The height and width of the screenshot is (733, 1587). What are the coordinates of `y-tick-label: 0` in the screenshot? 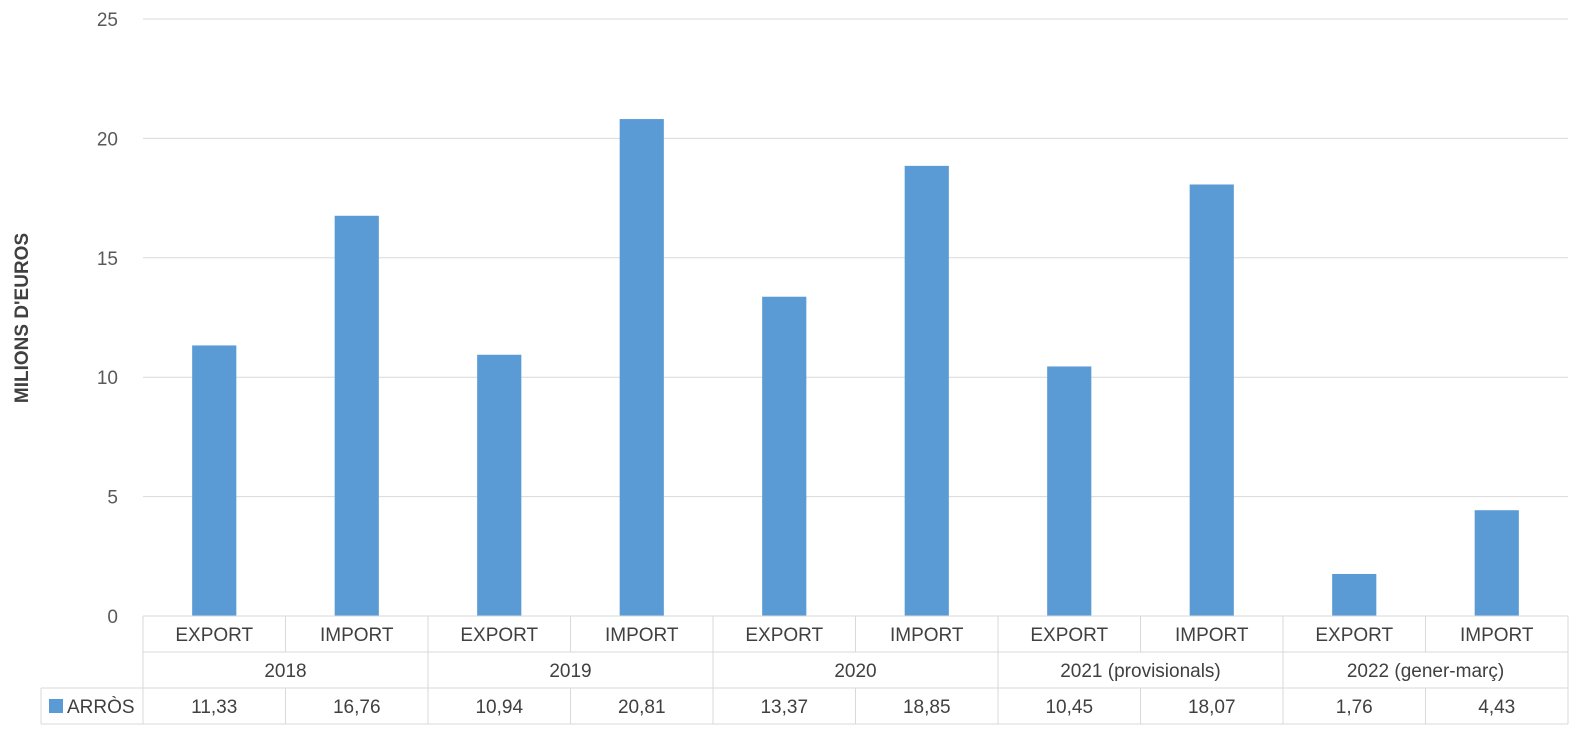 It's located at (112, 617).